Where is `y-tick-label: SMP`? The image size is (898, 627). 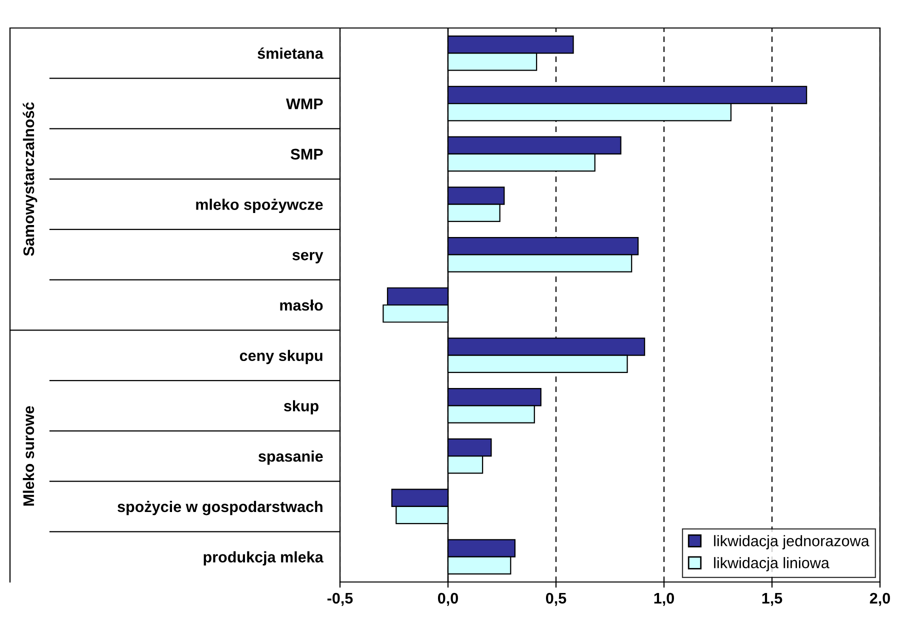 y-tick-label: SMP is located at coordinates (306, 154).